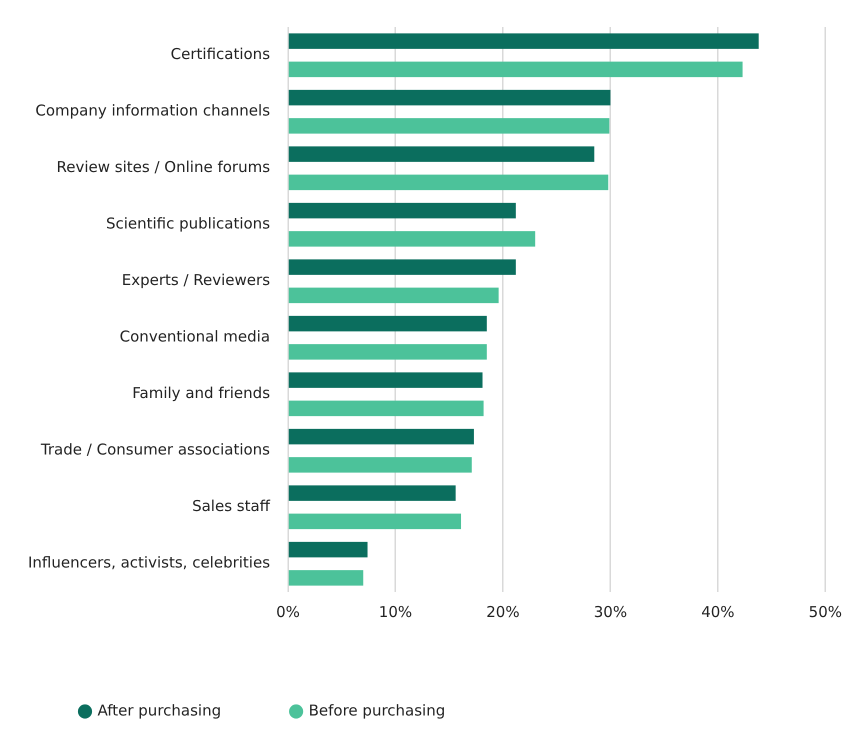 The height and width of the screenshot is (729, 854). What do you see at coordinates (288, 611) in the screenshot?
I see `x-tick-label: 0%` at bounding box center [288, 611].